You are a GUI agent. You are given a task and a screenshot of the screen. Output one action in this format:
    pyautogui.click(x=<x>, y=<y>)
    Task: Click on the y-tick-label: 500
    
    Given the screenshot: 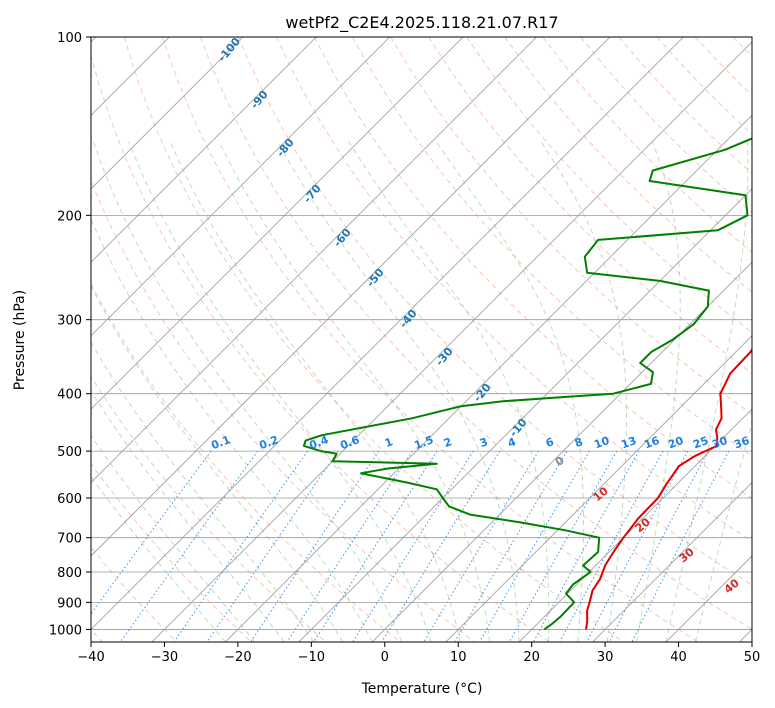 What is the action you would take?
    pyautogui.click(x=69, y=452)
    